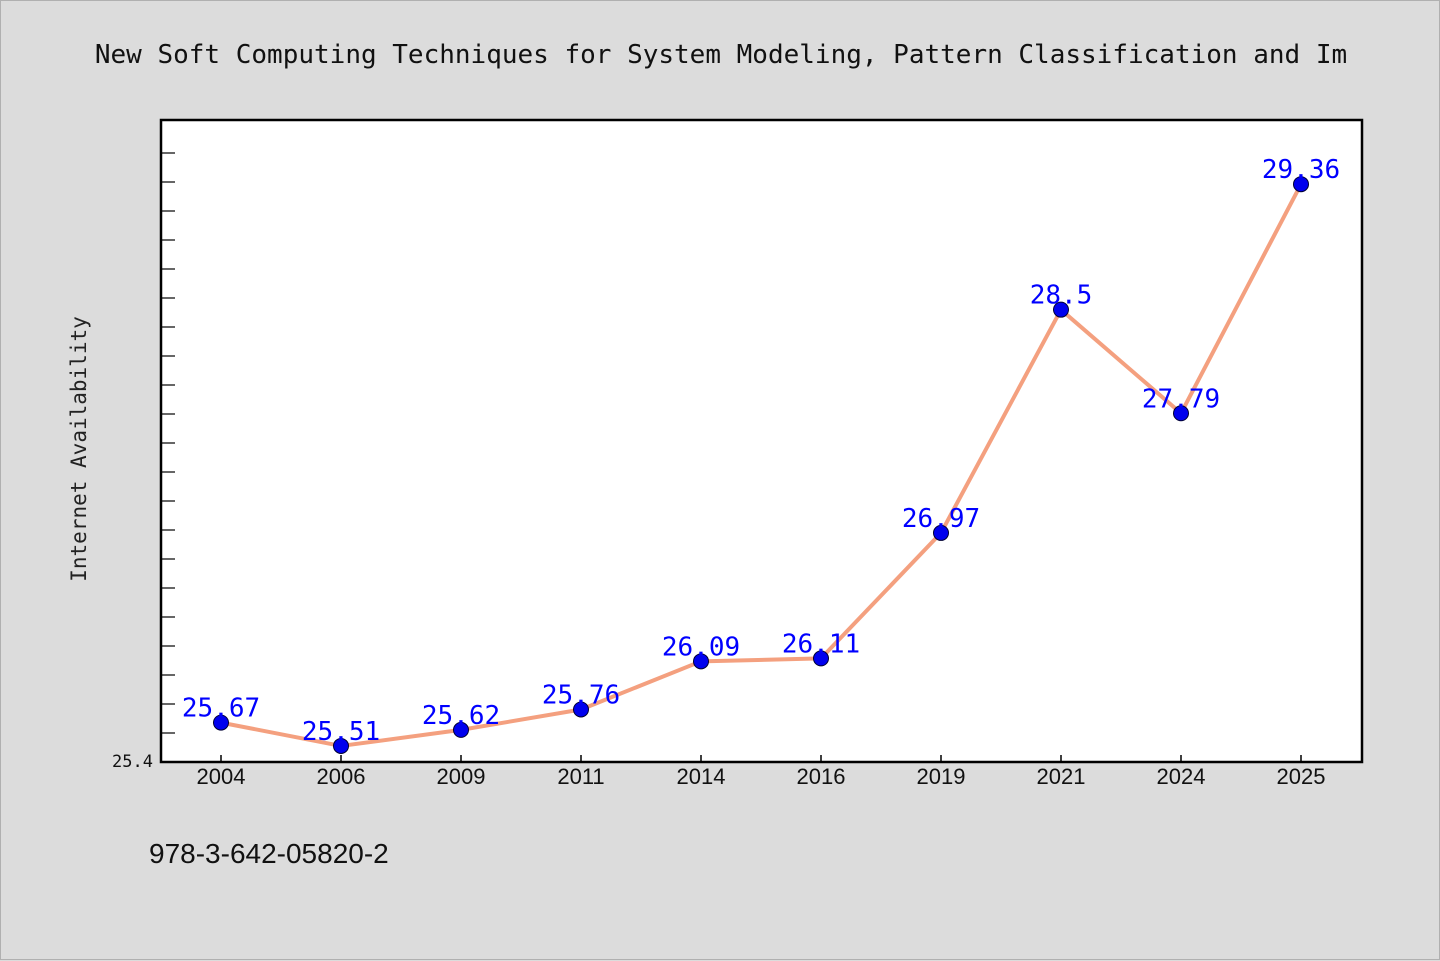 This screenshot has width=1440, height=961. I want to click on y-tick-label: 25.4, so click(132, 762).